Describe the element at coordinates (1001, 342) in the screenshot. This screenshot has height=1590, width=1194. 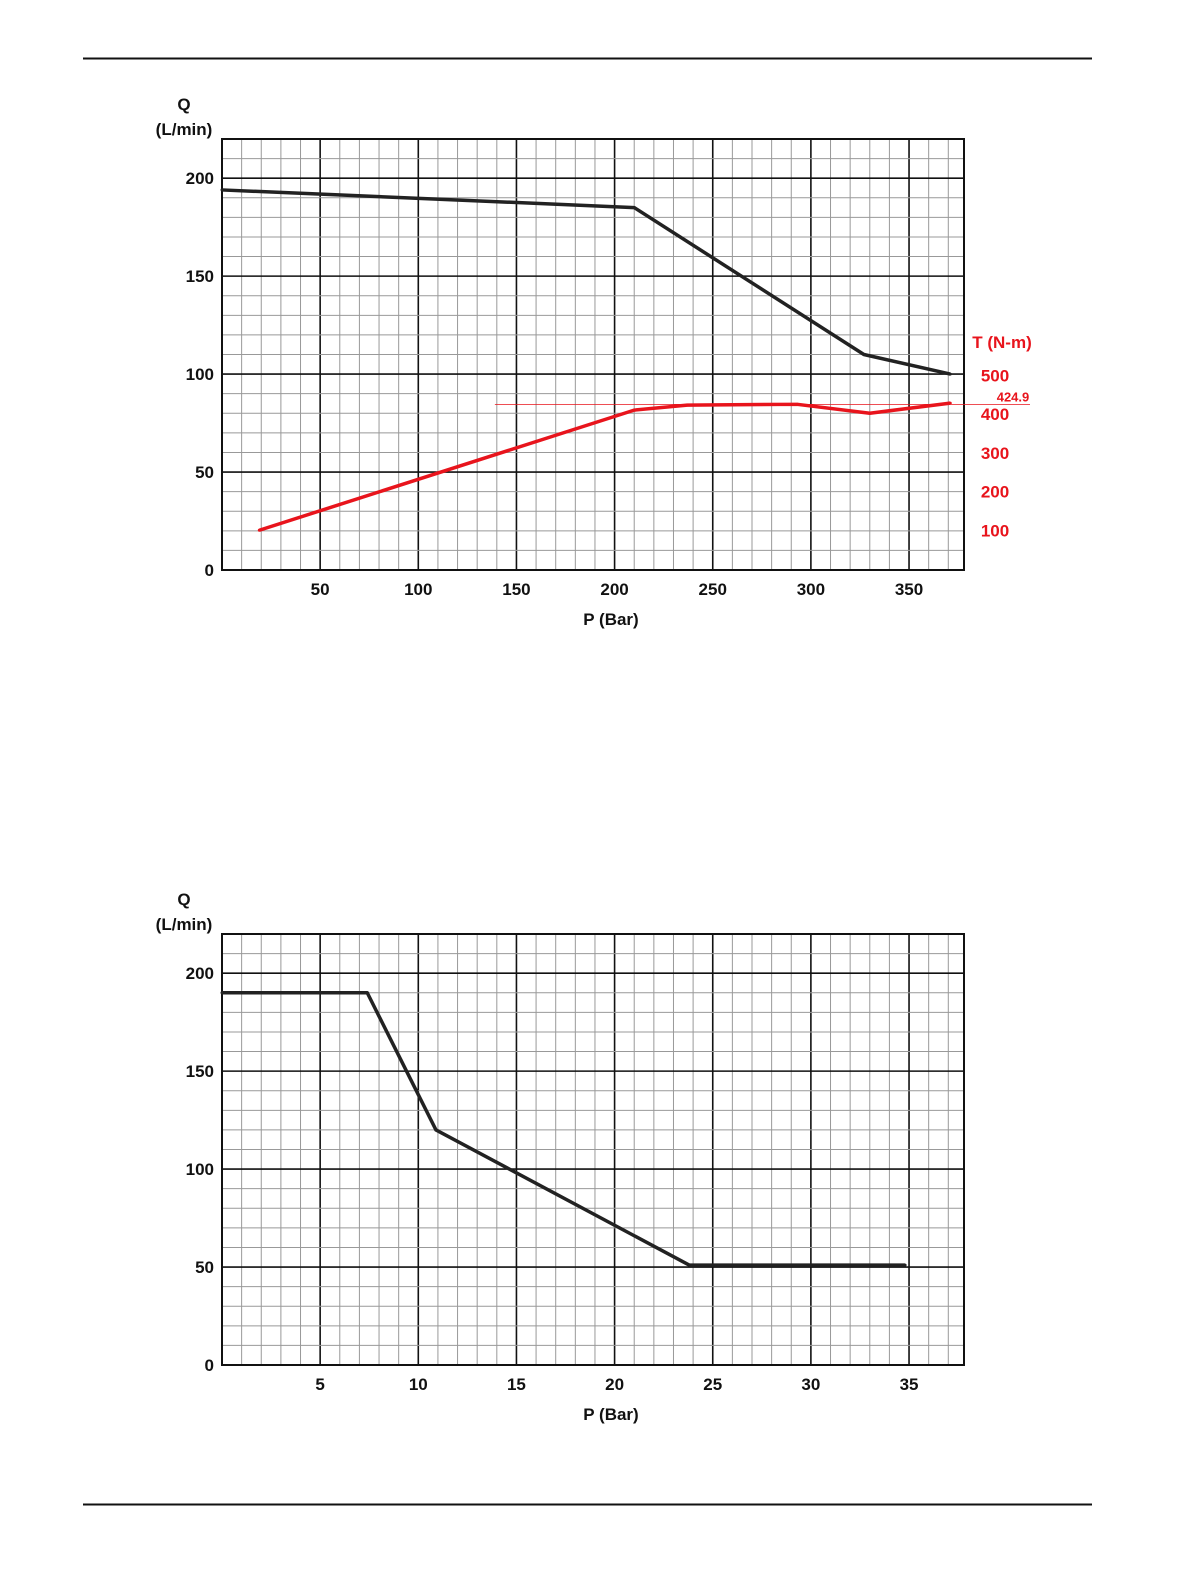
I see `y2-axis-label: T (N-m)` at that location.